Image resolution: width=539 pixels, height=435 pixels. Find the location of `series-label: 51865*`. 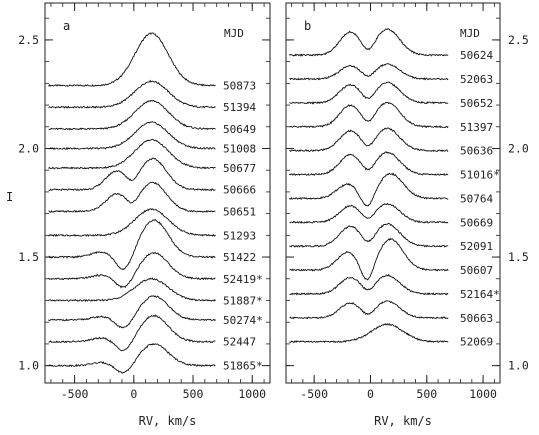

series-label: 51865* is located at coordinates (243, 366).